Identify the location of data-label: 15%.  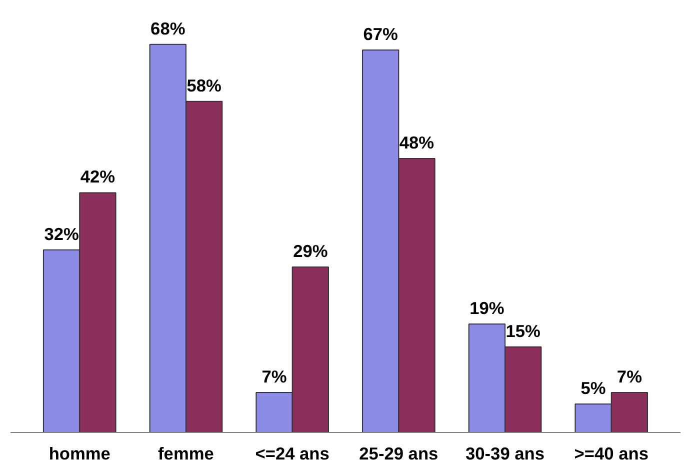
(523, 330).